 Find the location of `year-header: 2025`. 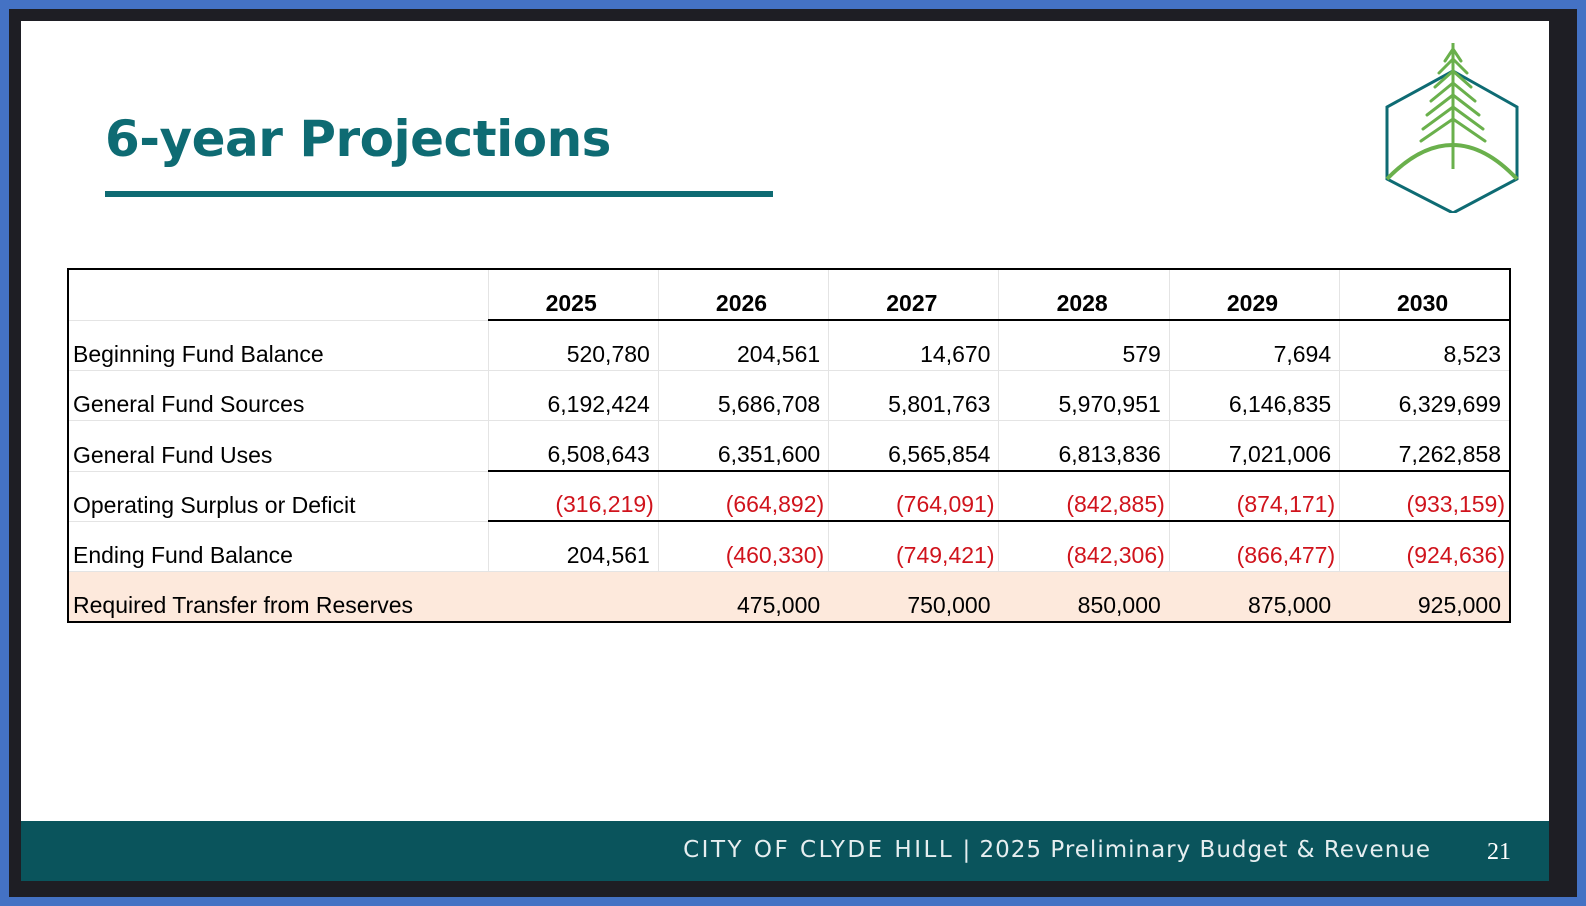

year-header: 2025 is located at coordinates (573, 294).